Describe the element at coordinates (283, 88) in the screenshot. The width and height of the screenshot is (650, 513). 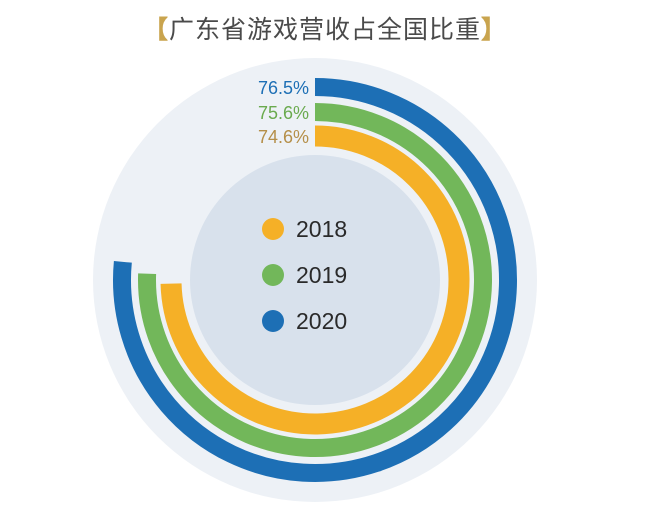
I see `value-label-2020: 76.5%` at that location.